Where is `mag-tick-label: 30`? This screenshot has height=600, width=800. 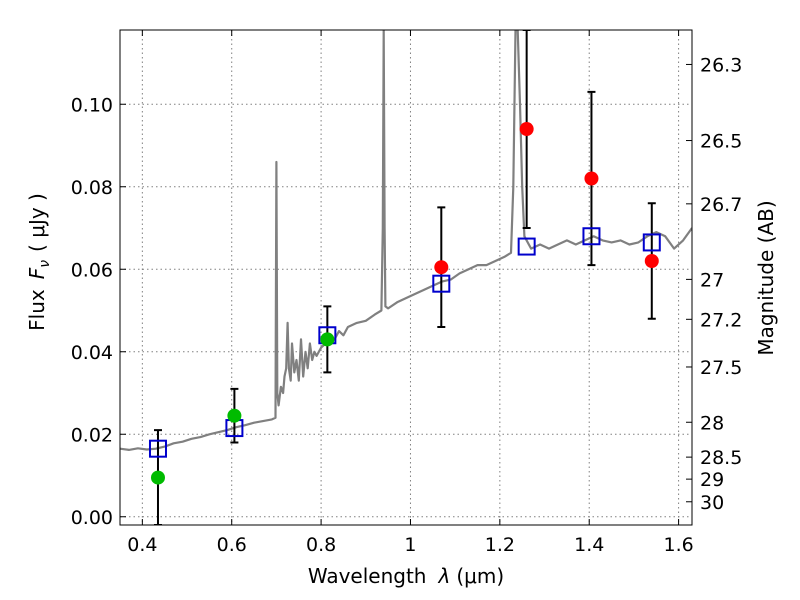
mag-tick-label: 30 is located at coordinates (712, 503).